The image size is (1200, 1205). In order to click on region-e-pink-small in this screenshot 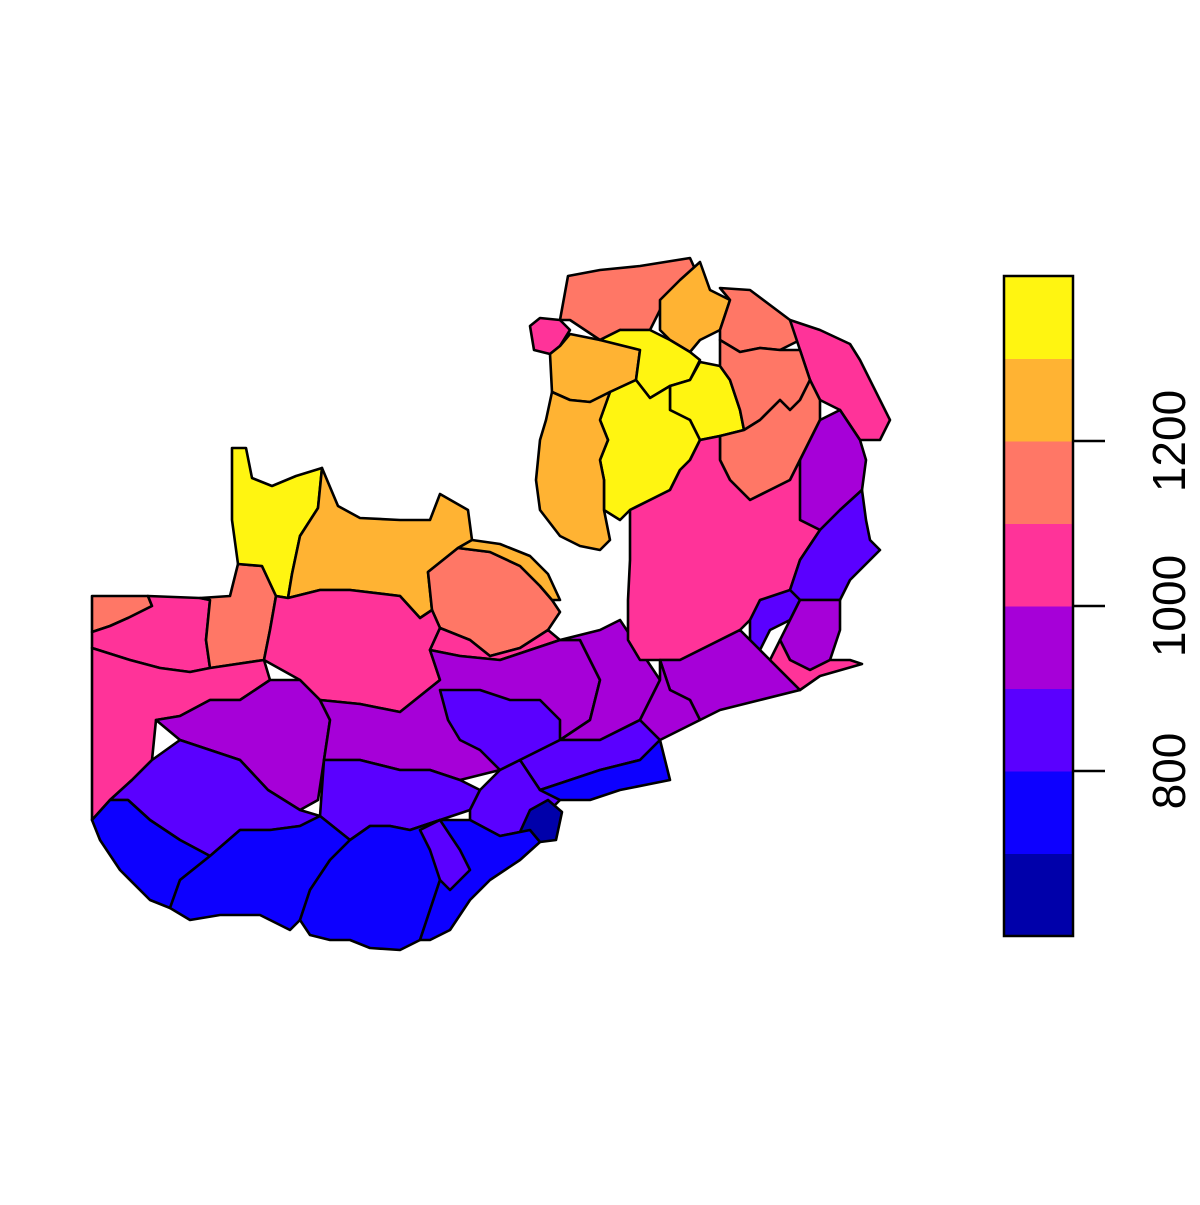, I will do `click(816, 665)`.